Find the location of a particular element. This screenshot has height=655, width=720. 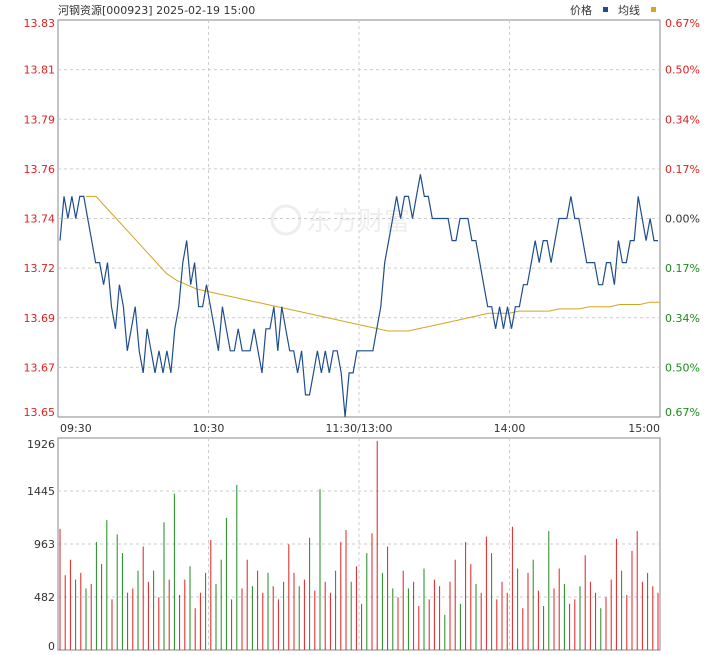

volume-tick-label: 1926 is located at coordinates (41, 444).